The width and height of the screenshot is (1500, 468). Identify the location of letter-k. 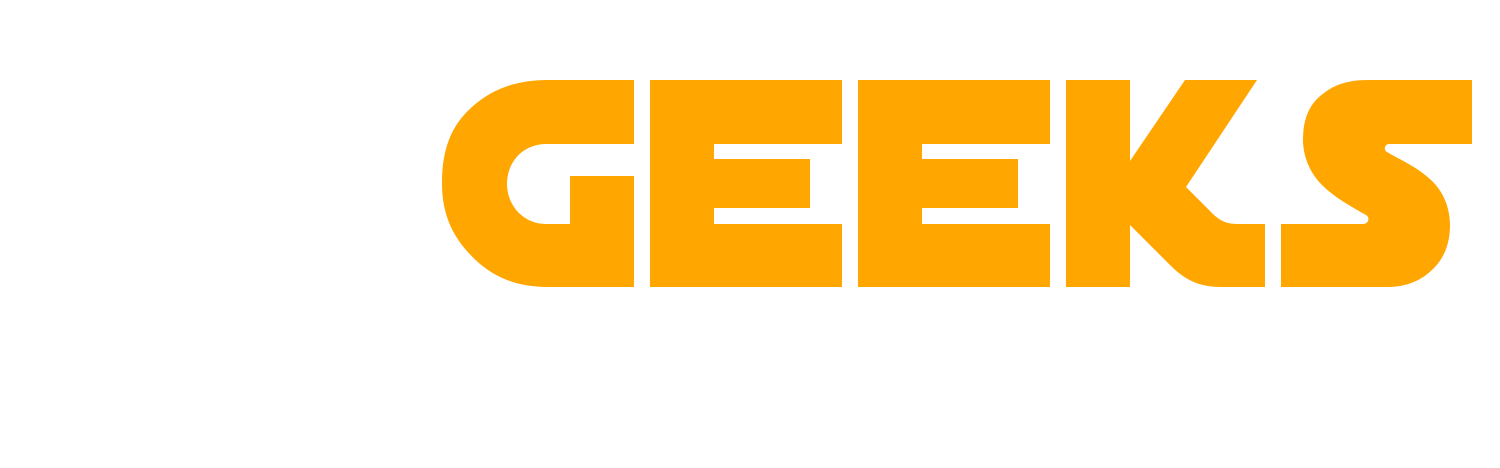
(1165, 183).